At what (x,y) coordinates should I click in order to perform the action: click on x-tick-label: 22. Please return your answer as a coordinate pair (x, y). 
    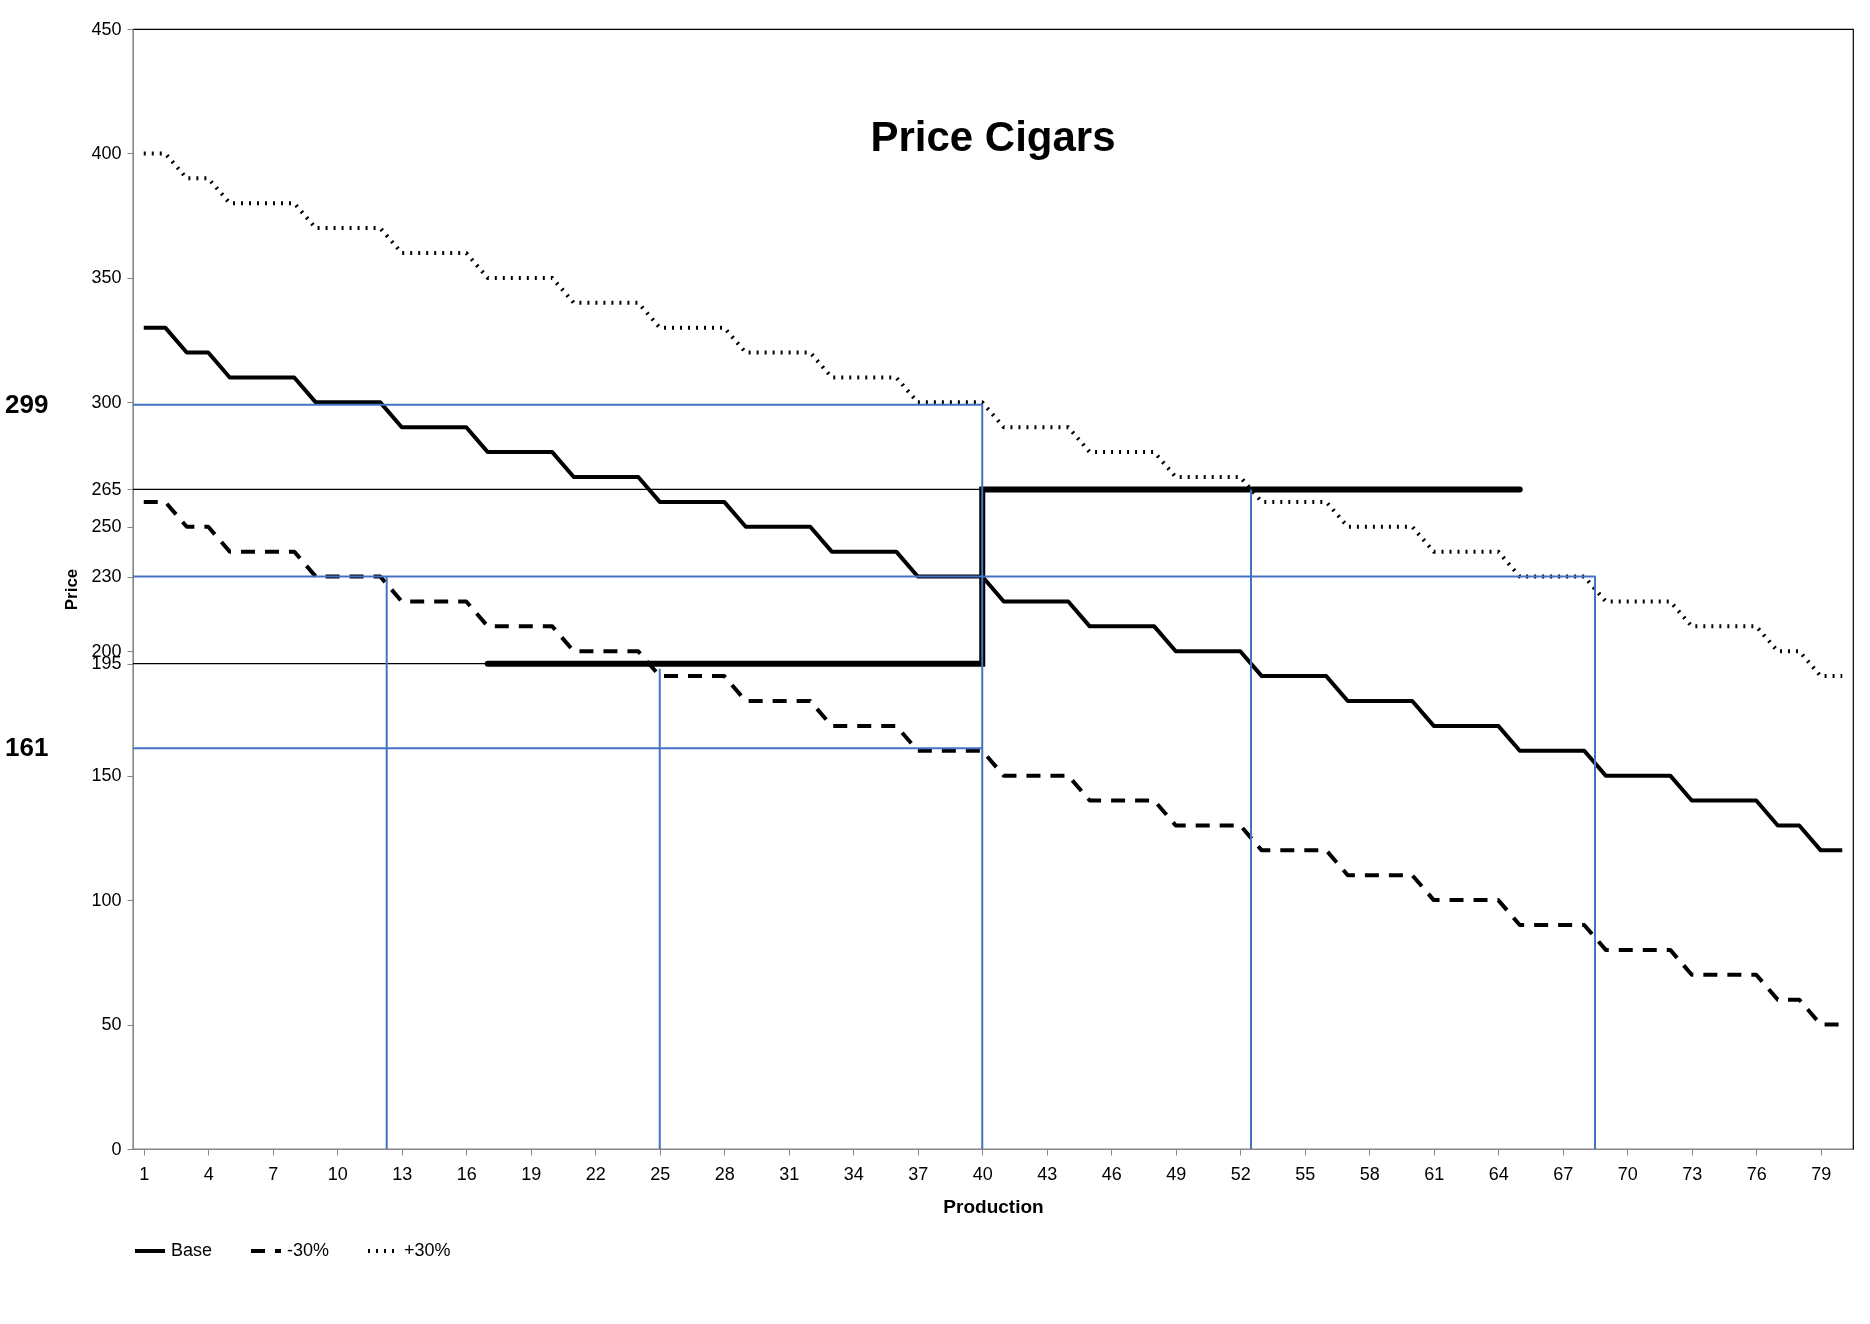
    Looking at the image, I should click on (595, 1173).